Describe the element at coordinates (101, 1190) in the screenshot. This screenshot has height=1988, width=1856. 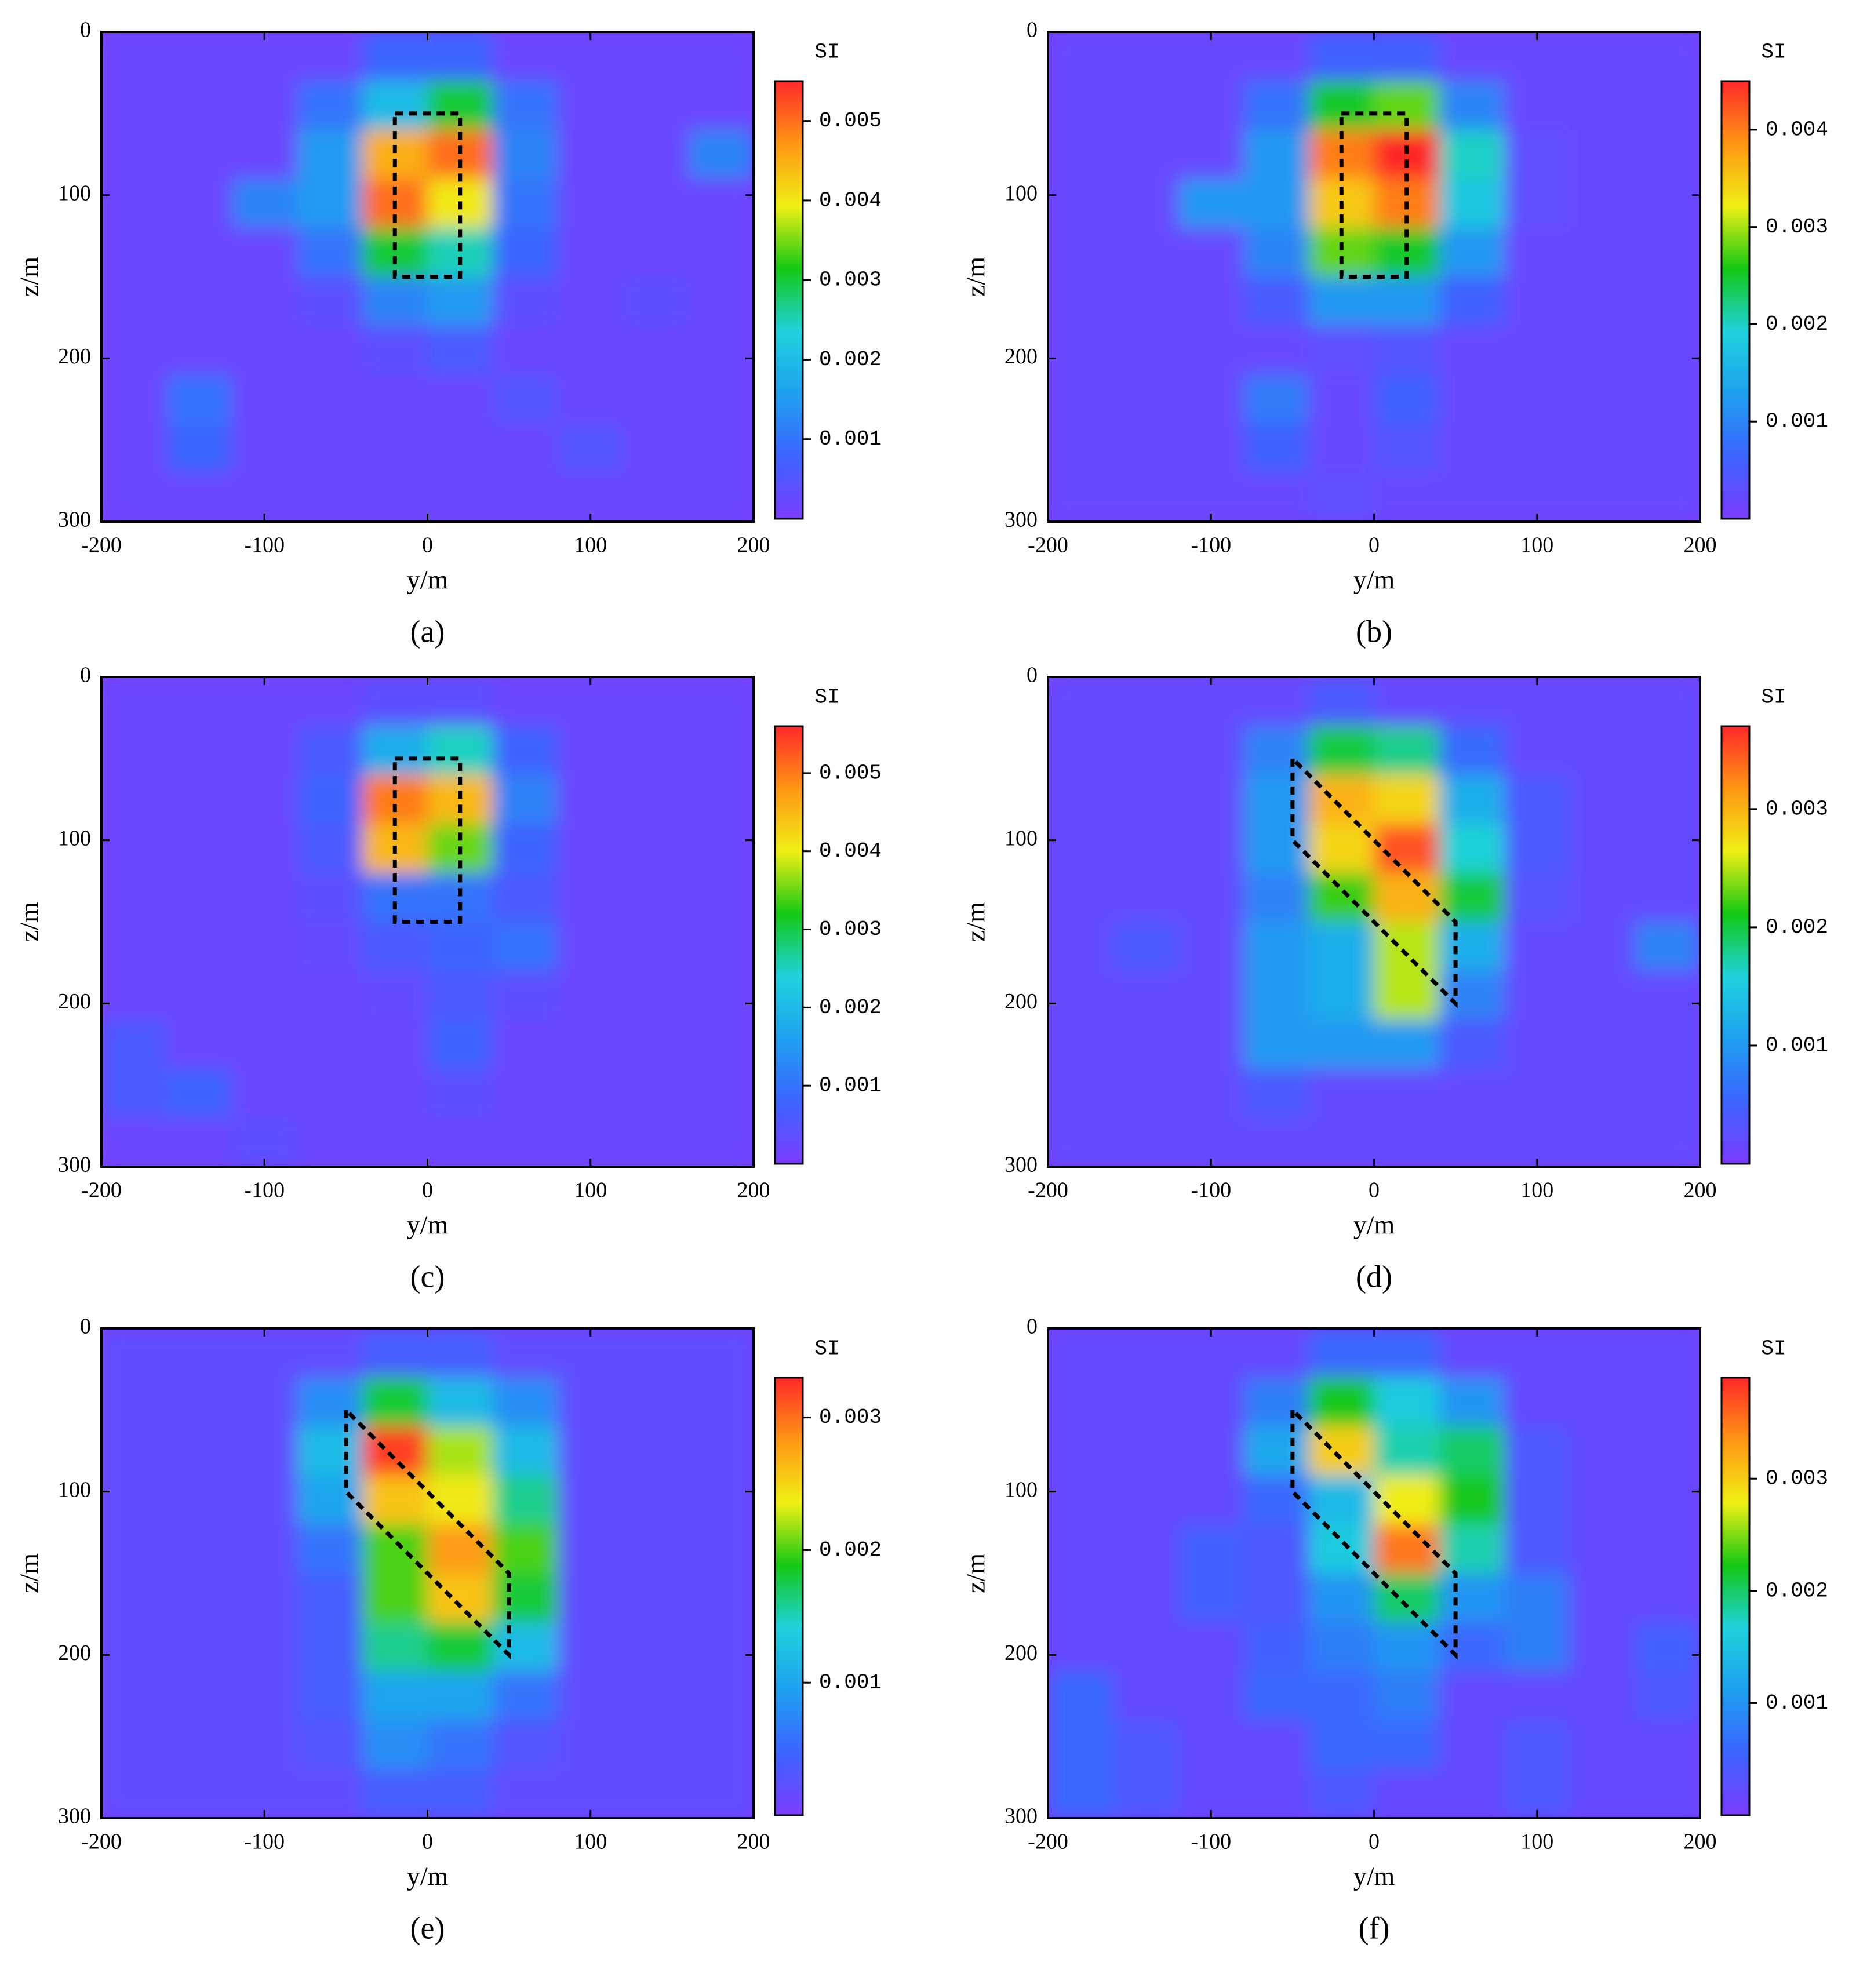
I see `x-tick-label: -200` at that location.